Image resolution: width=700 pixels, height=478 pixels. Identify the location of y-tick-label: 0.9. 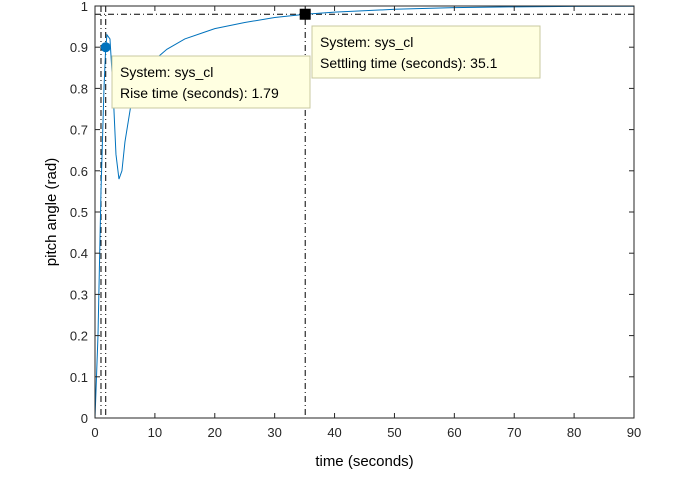
(79, 47).